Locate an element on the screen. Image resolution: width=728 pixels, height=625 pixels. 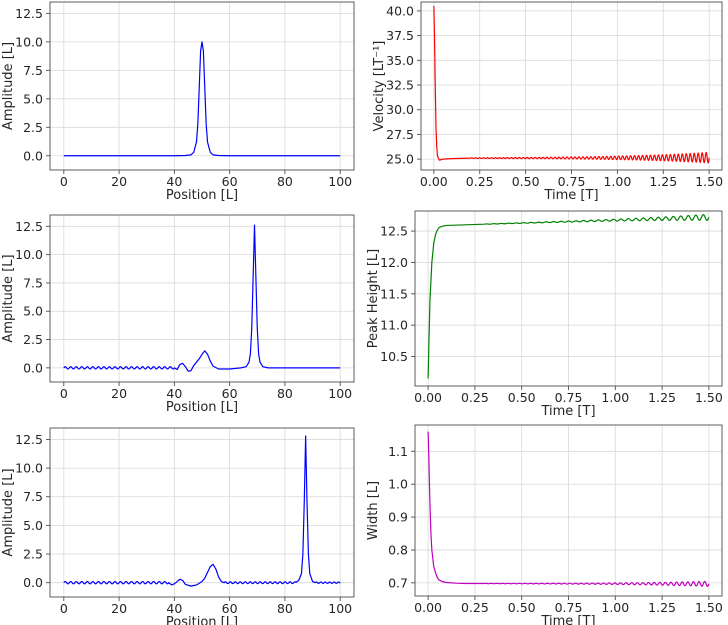
y-tick-label: 10.5 is located at coordinates (394, 356).